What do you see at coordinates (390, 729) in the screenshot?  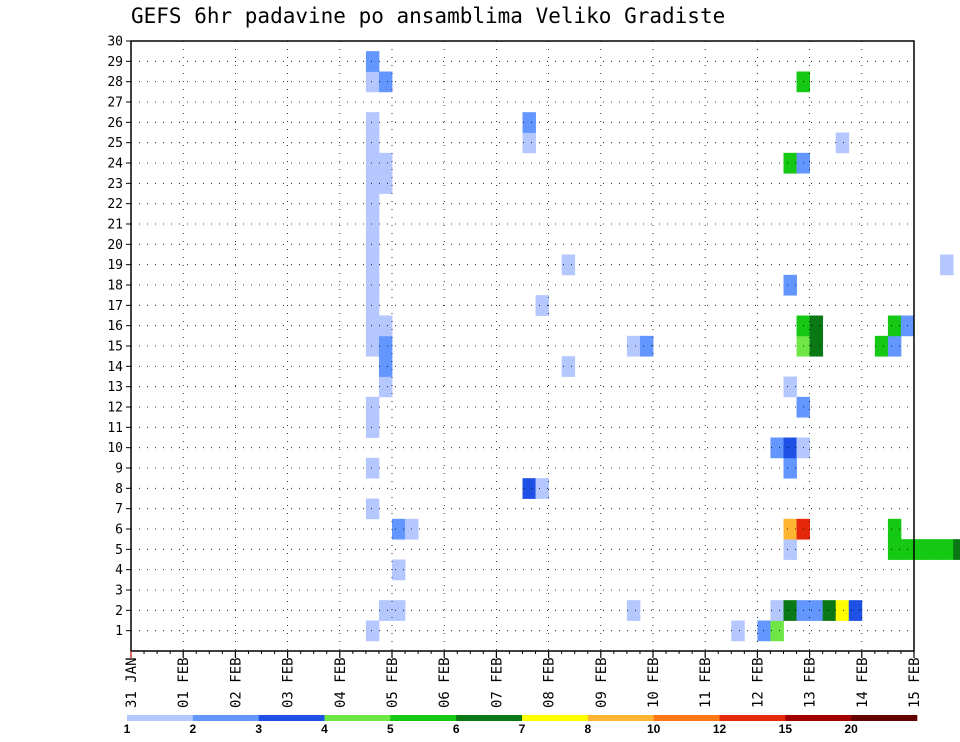 I see `legend-label: 5` at bounding box center [390, 729].